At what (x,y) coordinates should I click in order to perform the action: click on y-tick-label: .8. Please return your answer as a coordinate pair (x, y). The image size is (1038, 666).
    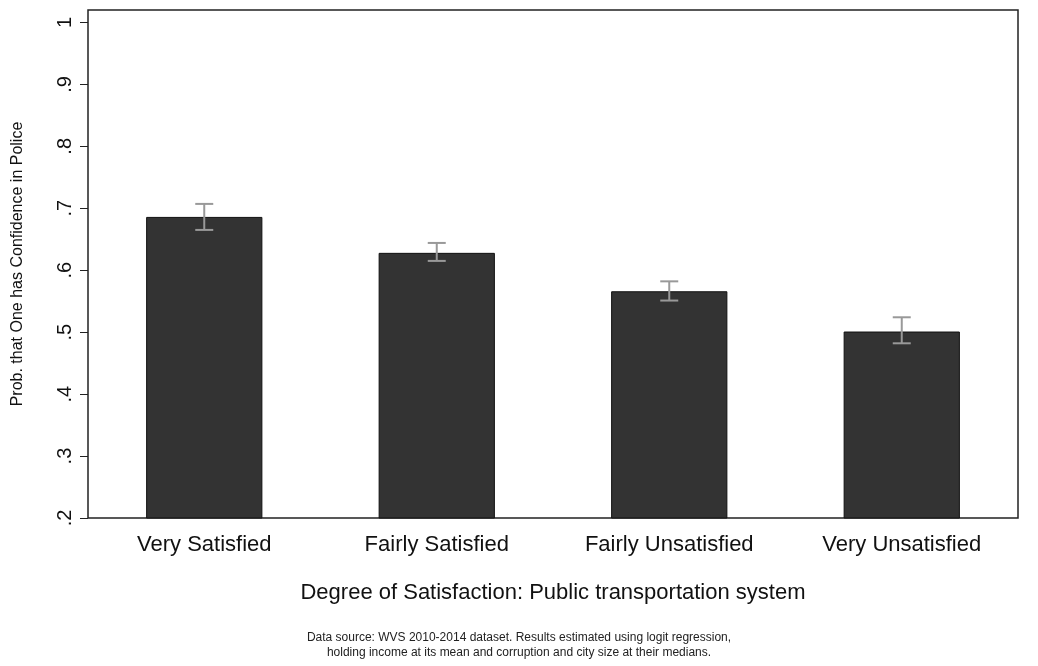
    Looking at the image, I should click on (64, 146).